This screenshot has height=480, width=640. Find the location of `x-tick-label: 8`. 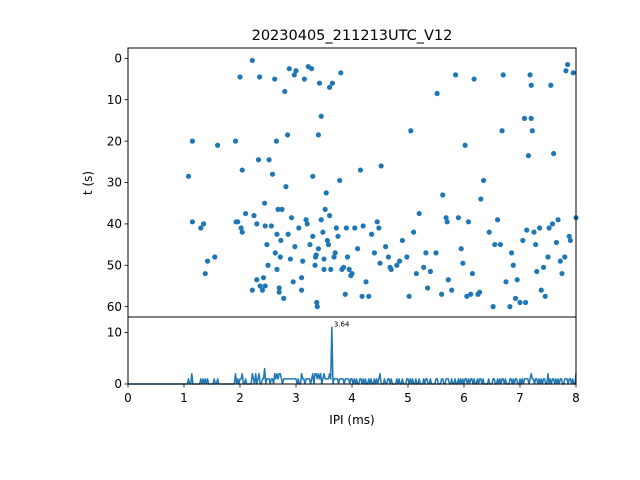

x-tick-label: 8 is located at coordinates (576, 398).